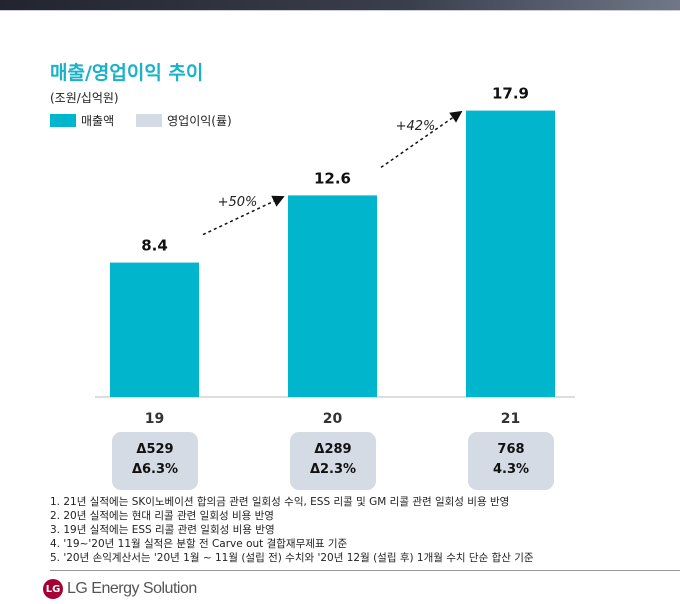 The image size is (680, 604). What do you see at coordinates (155, 469) in the screenshot?
I see `operating-margin: Δ6.3%` at bounding box center [155, 469].